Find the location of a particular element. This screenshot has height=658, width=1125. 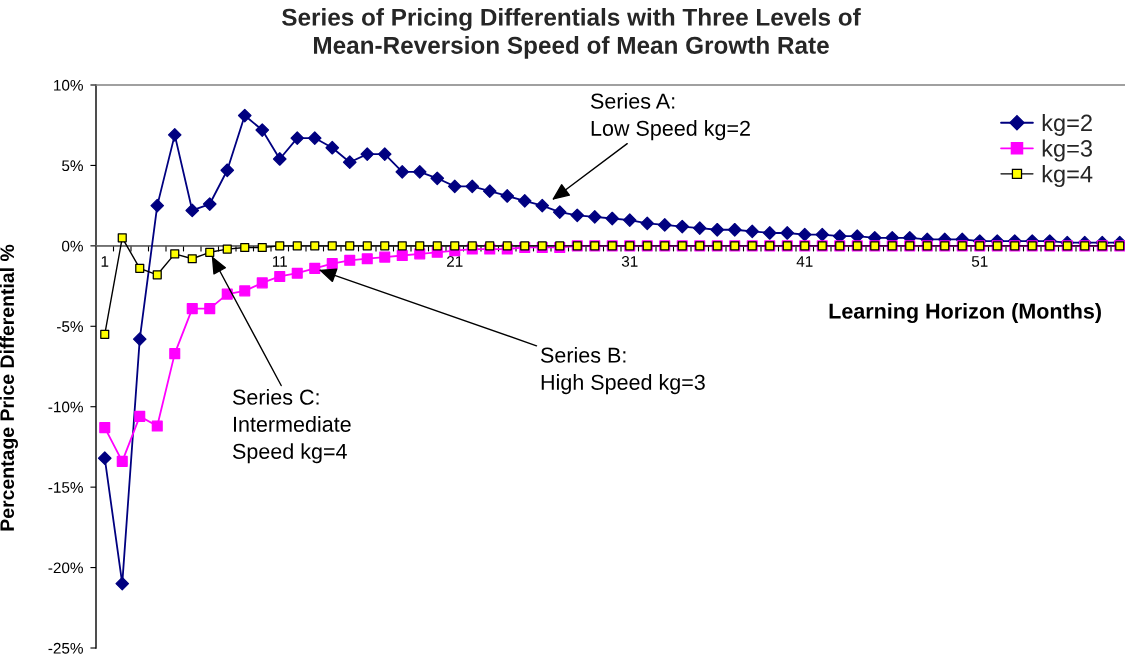

y-tick-label: -5% is located at coordinates (70, 326).